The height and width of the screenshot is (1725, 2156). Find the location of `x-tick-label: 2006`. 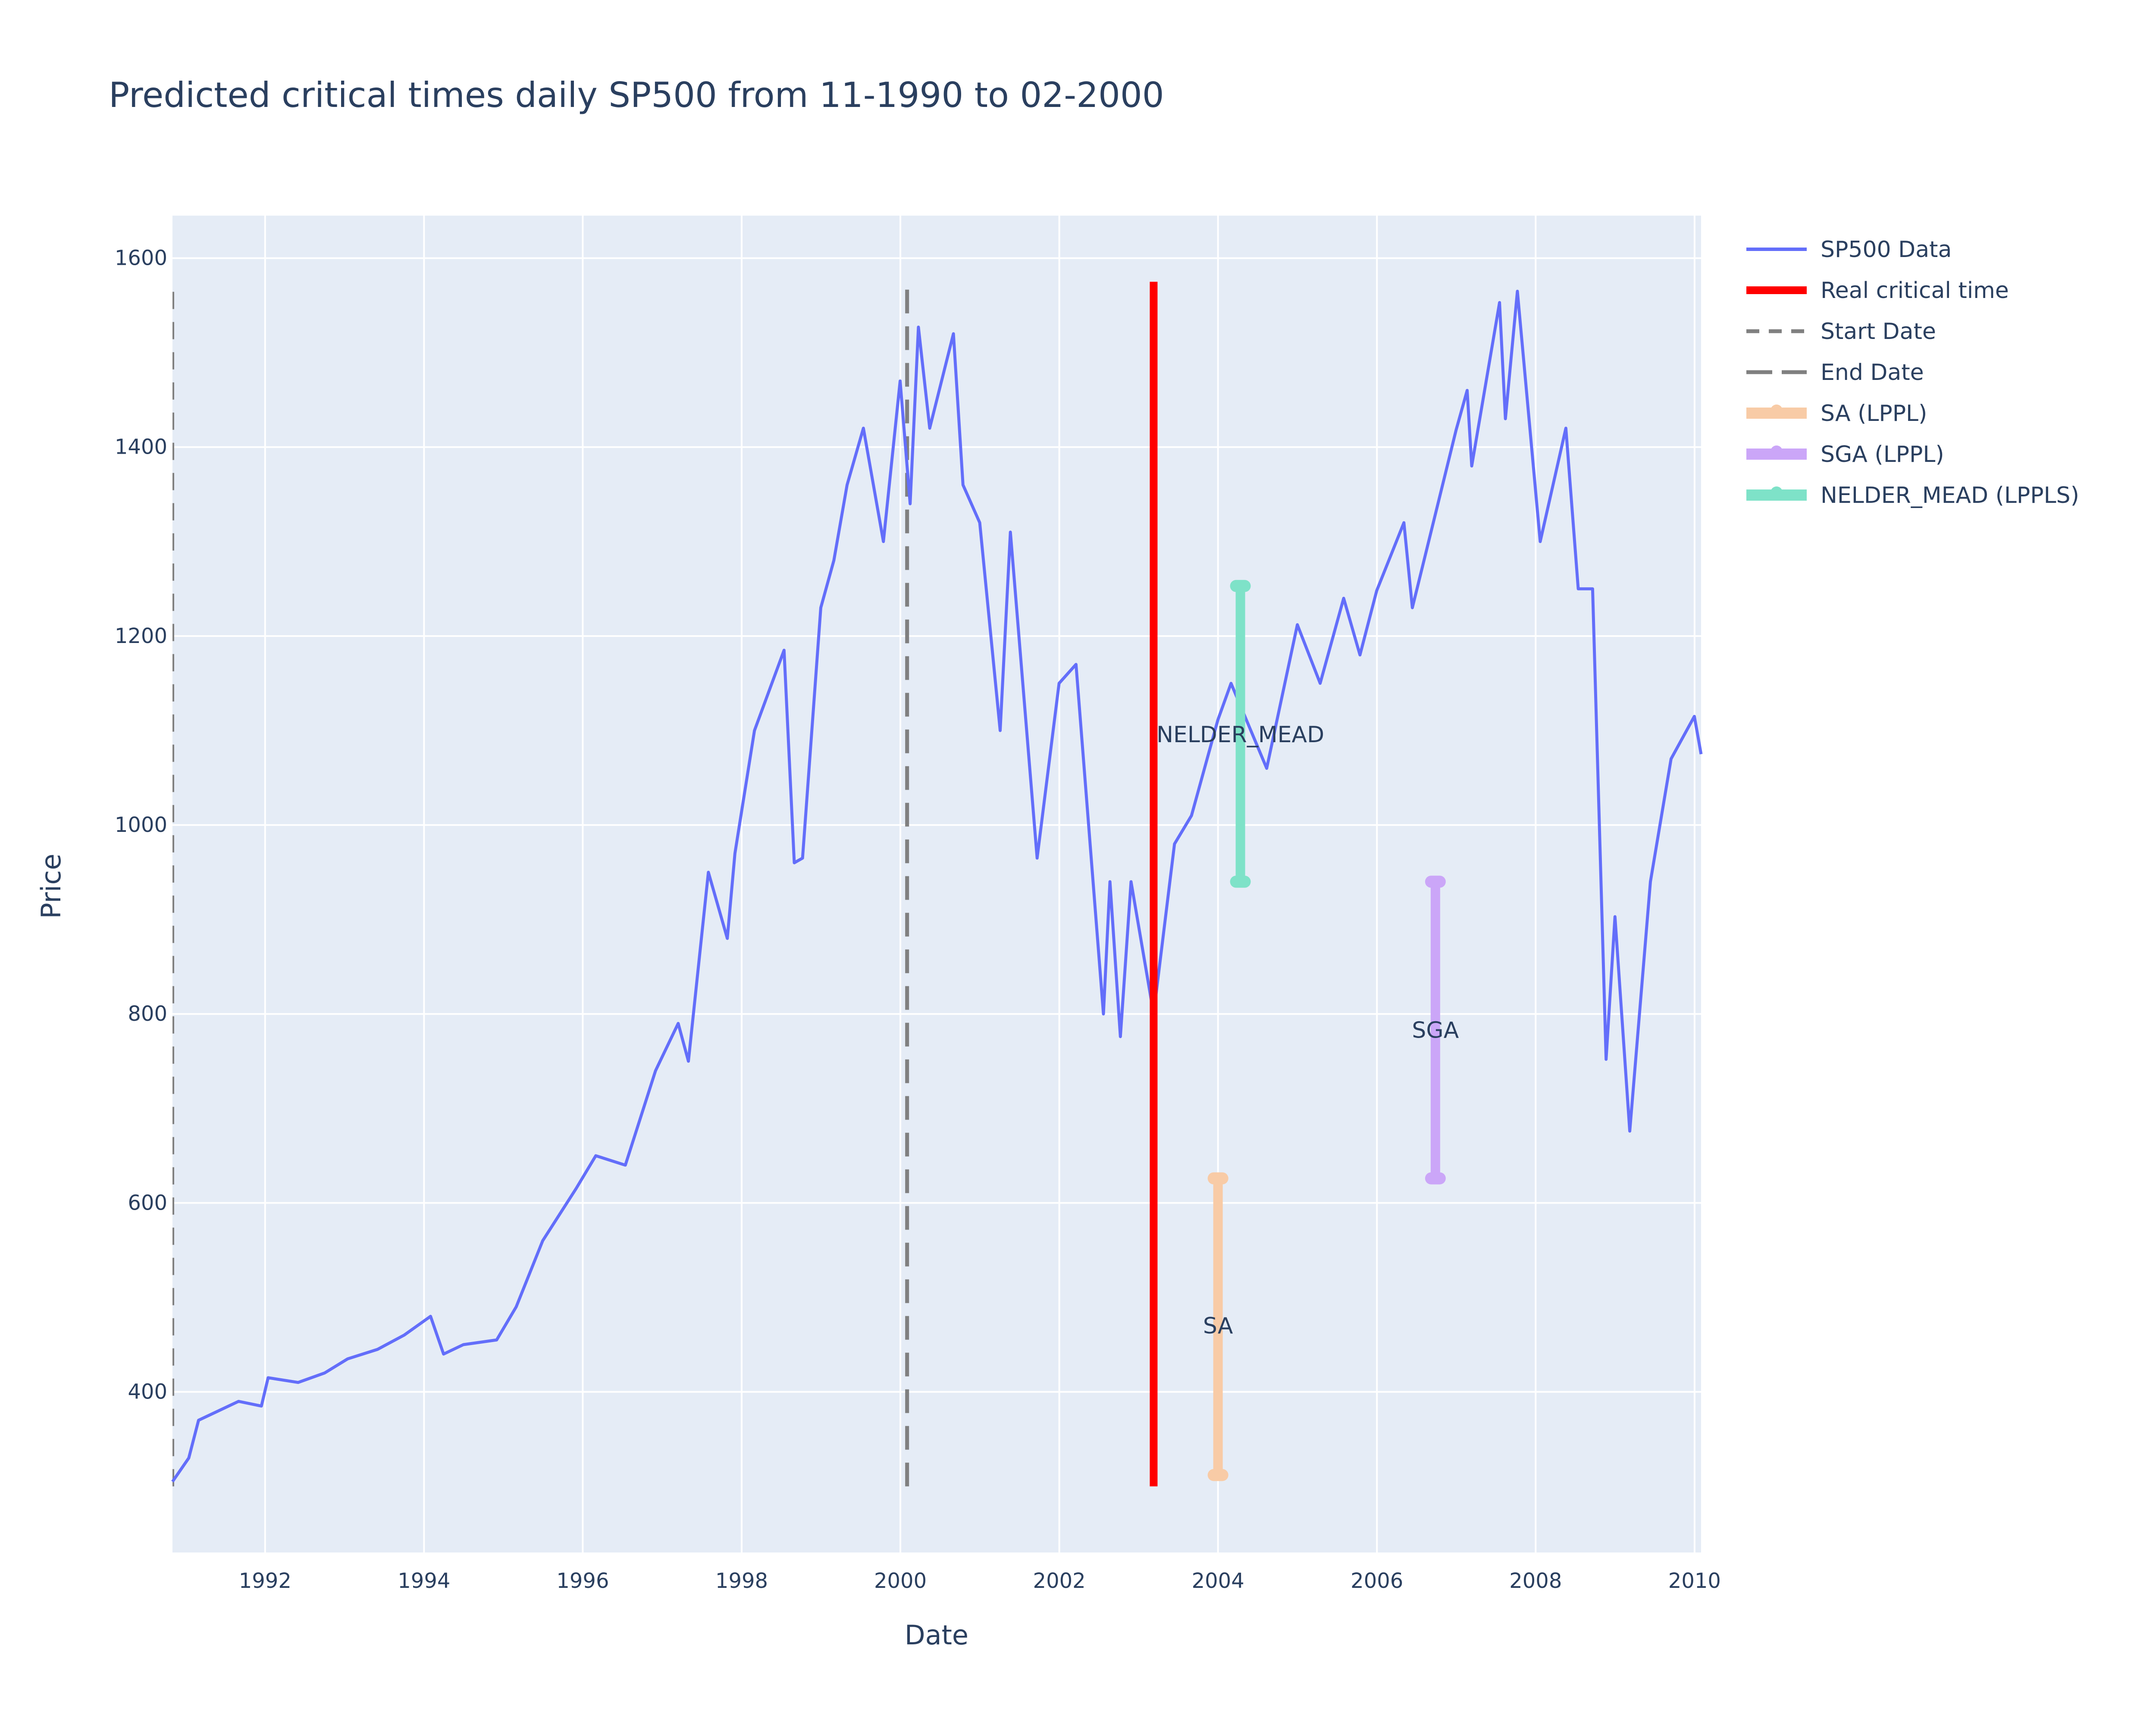

x-tick-label: 2006 is located at coordinates (1377, 1581).